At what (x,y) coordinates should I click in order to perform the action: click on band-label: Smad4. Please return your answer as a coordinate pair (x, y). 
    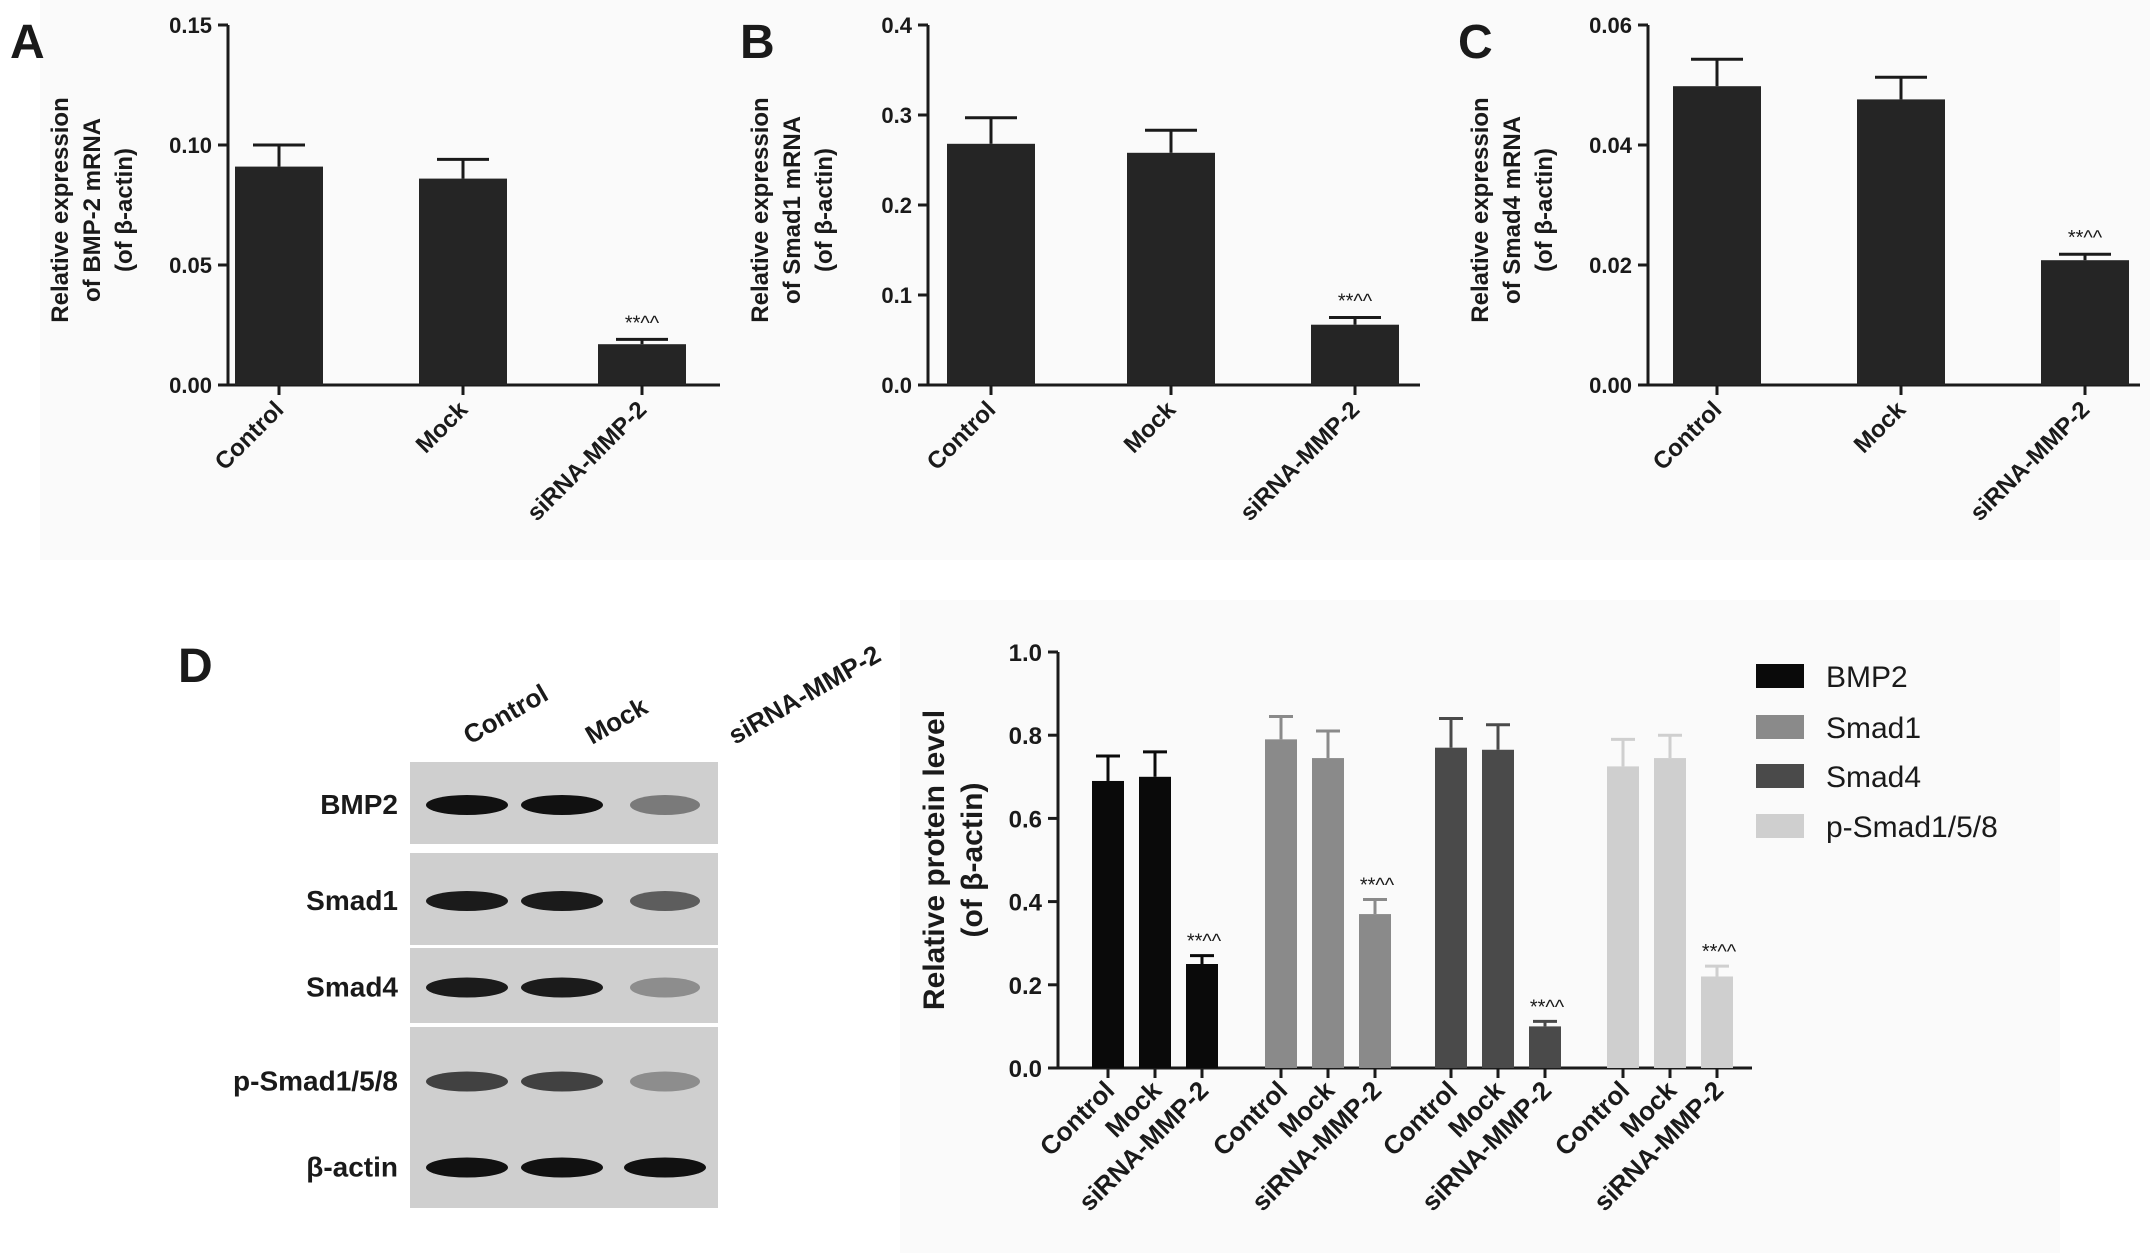
    Looking at the image, I should click on (352, 987).